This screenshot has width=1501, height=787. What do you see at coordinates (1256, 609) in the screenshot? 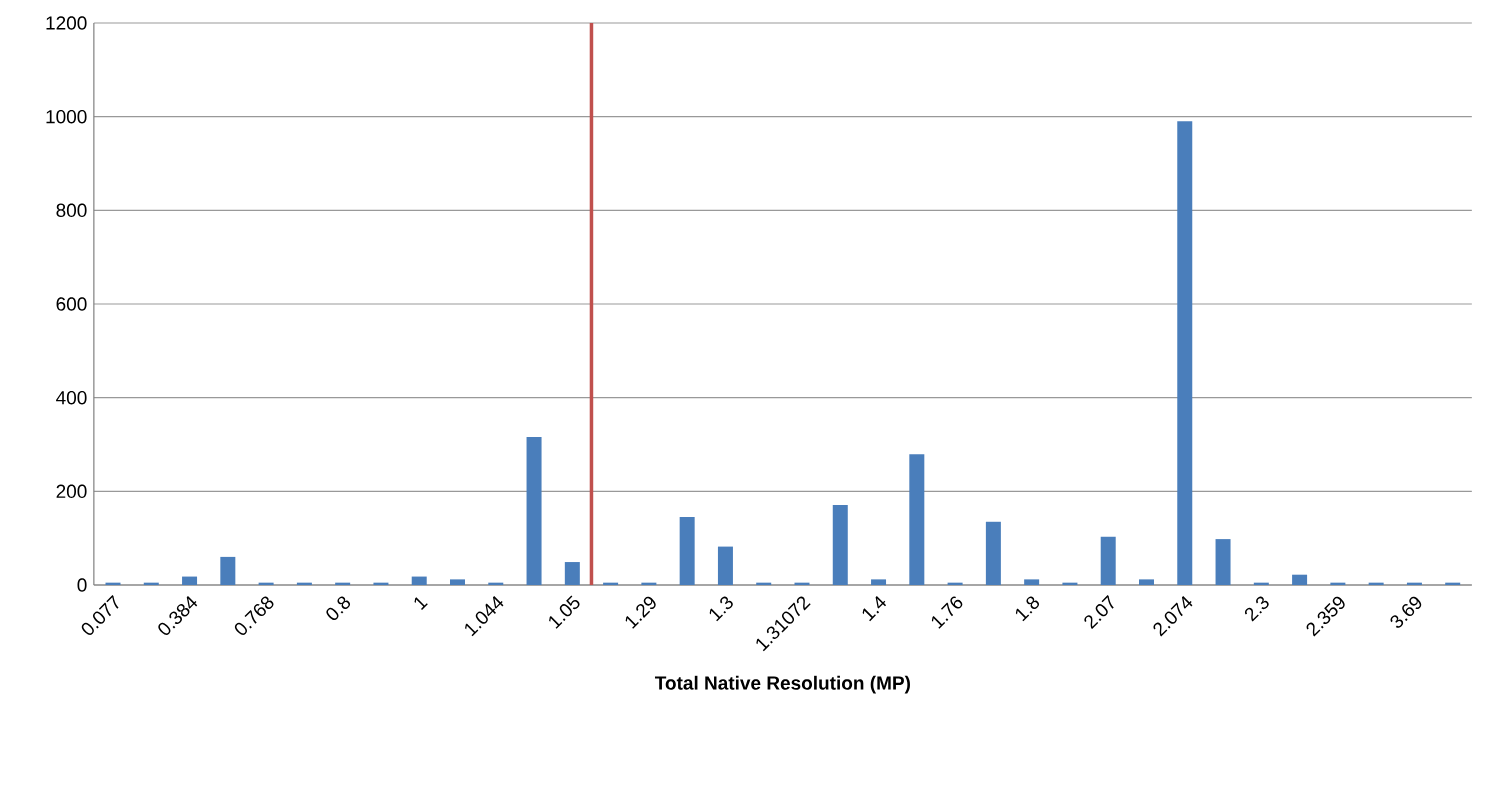
I see `x-tick-label: 2.3` at bounding box center [1256, 609].